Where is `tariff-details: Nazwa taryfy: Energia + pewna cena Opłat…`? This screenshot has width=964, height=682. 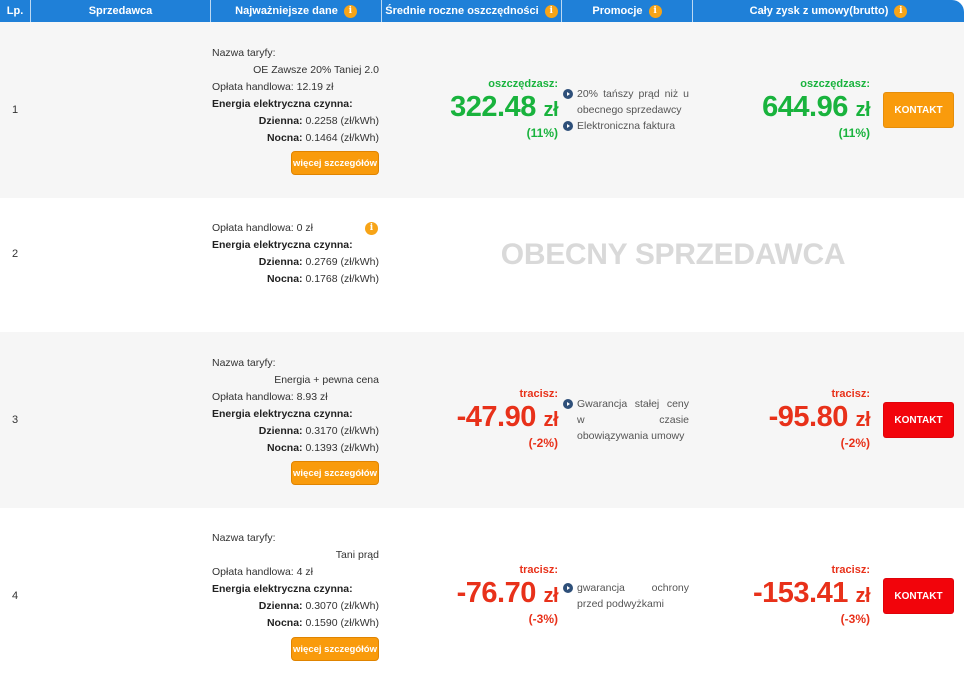
tariff-details: Nazwa taryfy: Energia + pewna cena Opłat… is located at coordinates (295, 420).